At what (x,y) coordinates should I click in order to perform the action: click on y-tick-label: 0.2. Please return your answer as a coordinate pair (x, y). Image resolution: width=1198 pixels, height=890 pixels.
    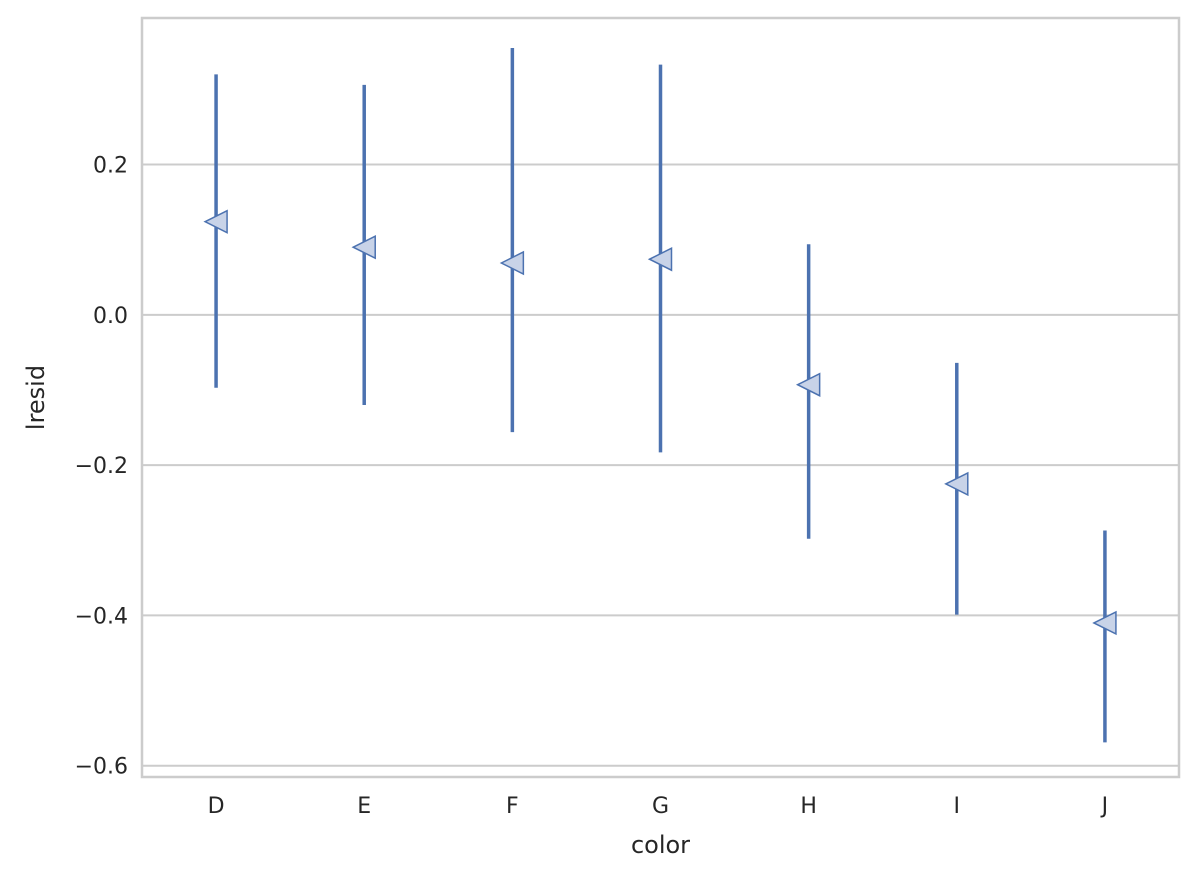
    Looking at the image, I should click on (110, 166).